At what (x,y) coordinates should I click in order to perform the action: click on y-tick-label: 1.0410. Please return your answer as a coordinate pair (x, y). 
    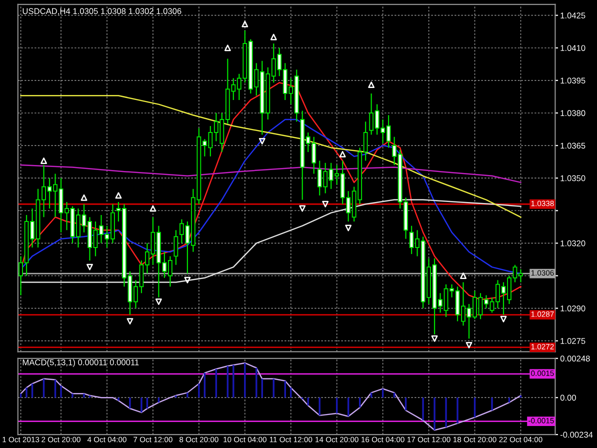
    Looking at the image, I should click on (573, 48).